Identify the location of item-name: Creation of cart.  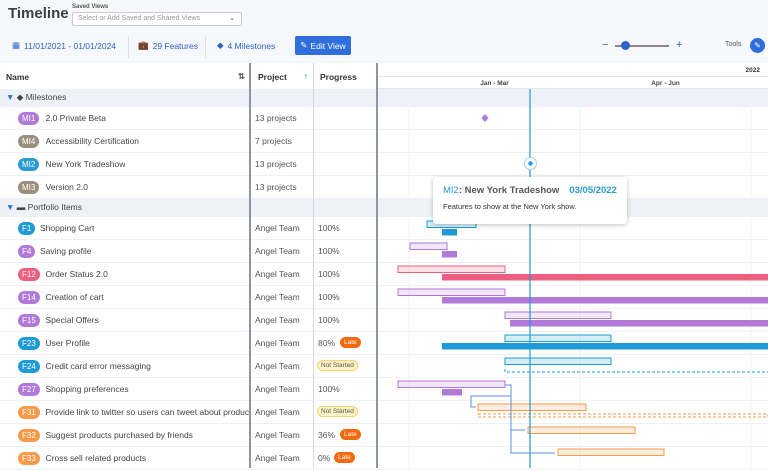
(74, 297).